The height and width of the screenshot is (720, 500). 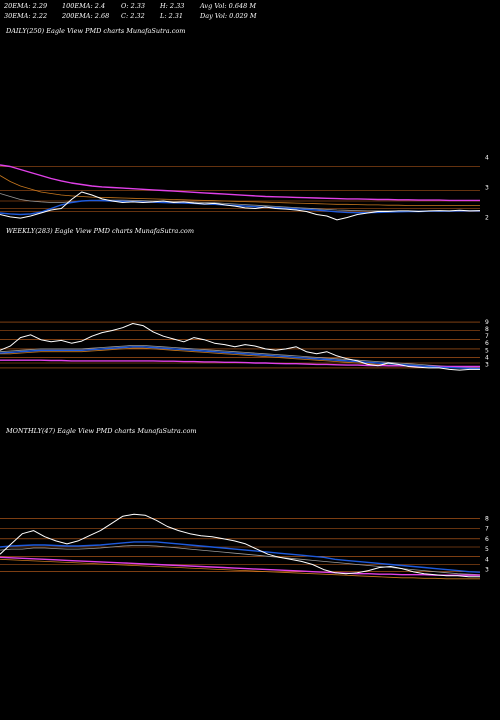 What do you see at coordinates (240, 363) in the screenshot?
I see `weekly-ema-long-line` at bounding box center [240, 363].